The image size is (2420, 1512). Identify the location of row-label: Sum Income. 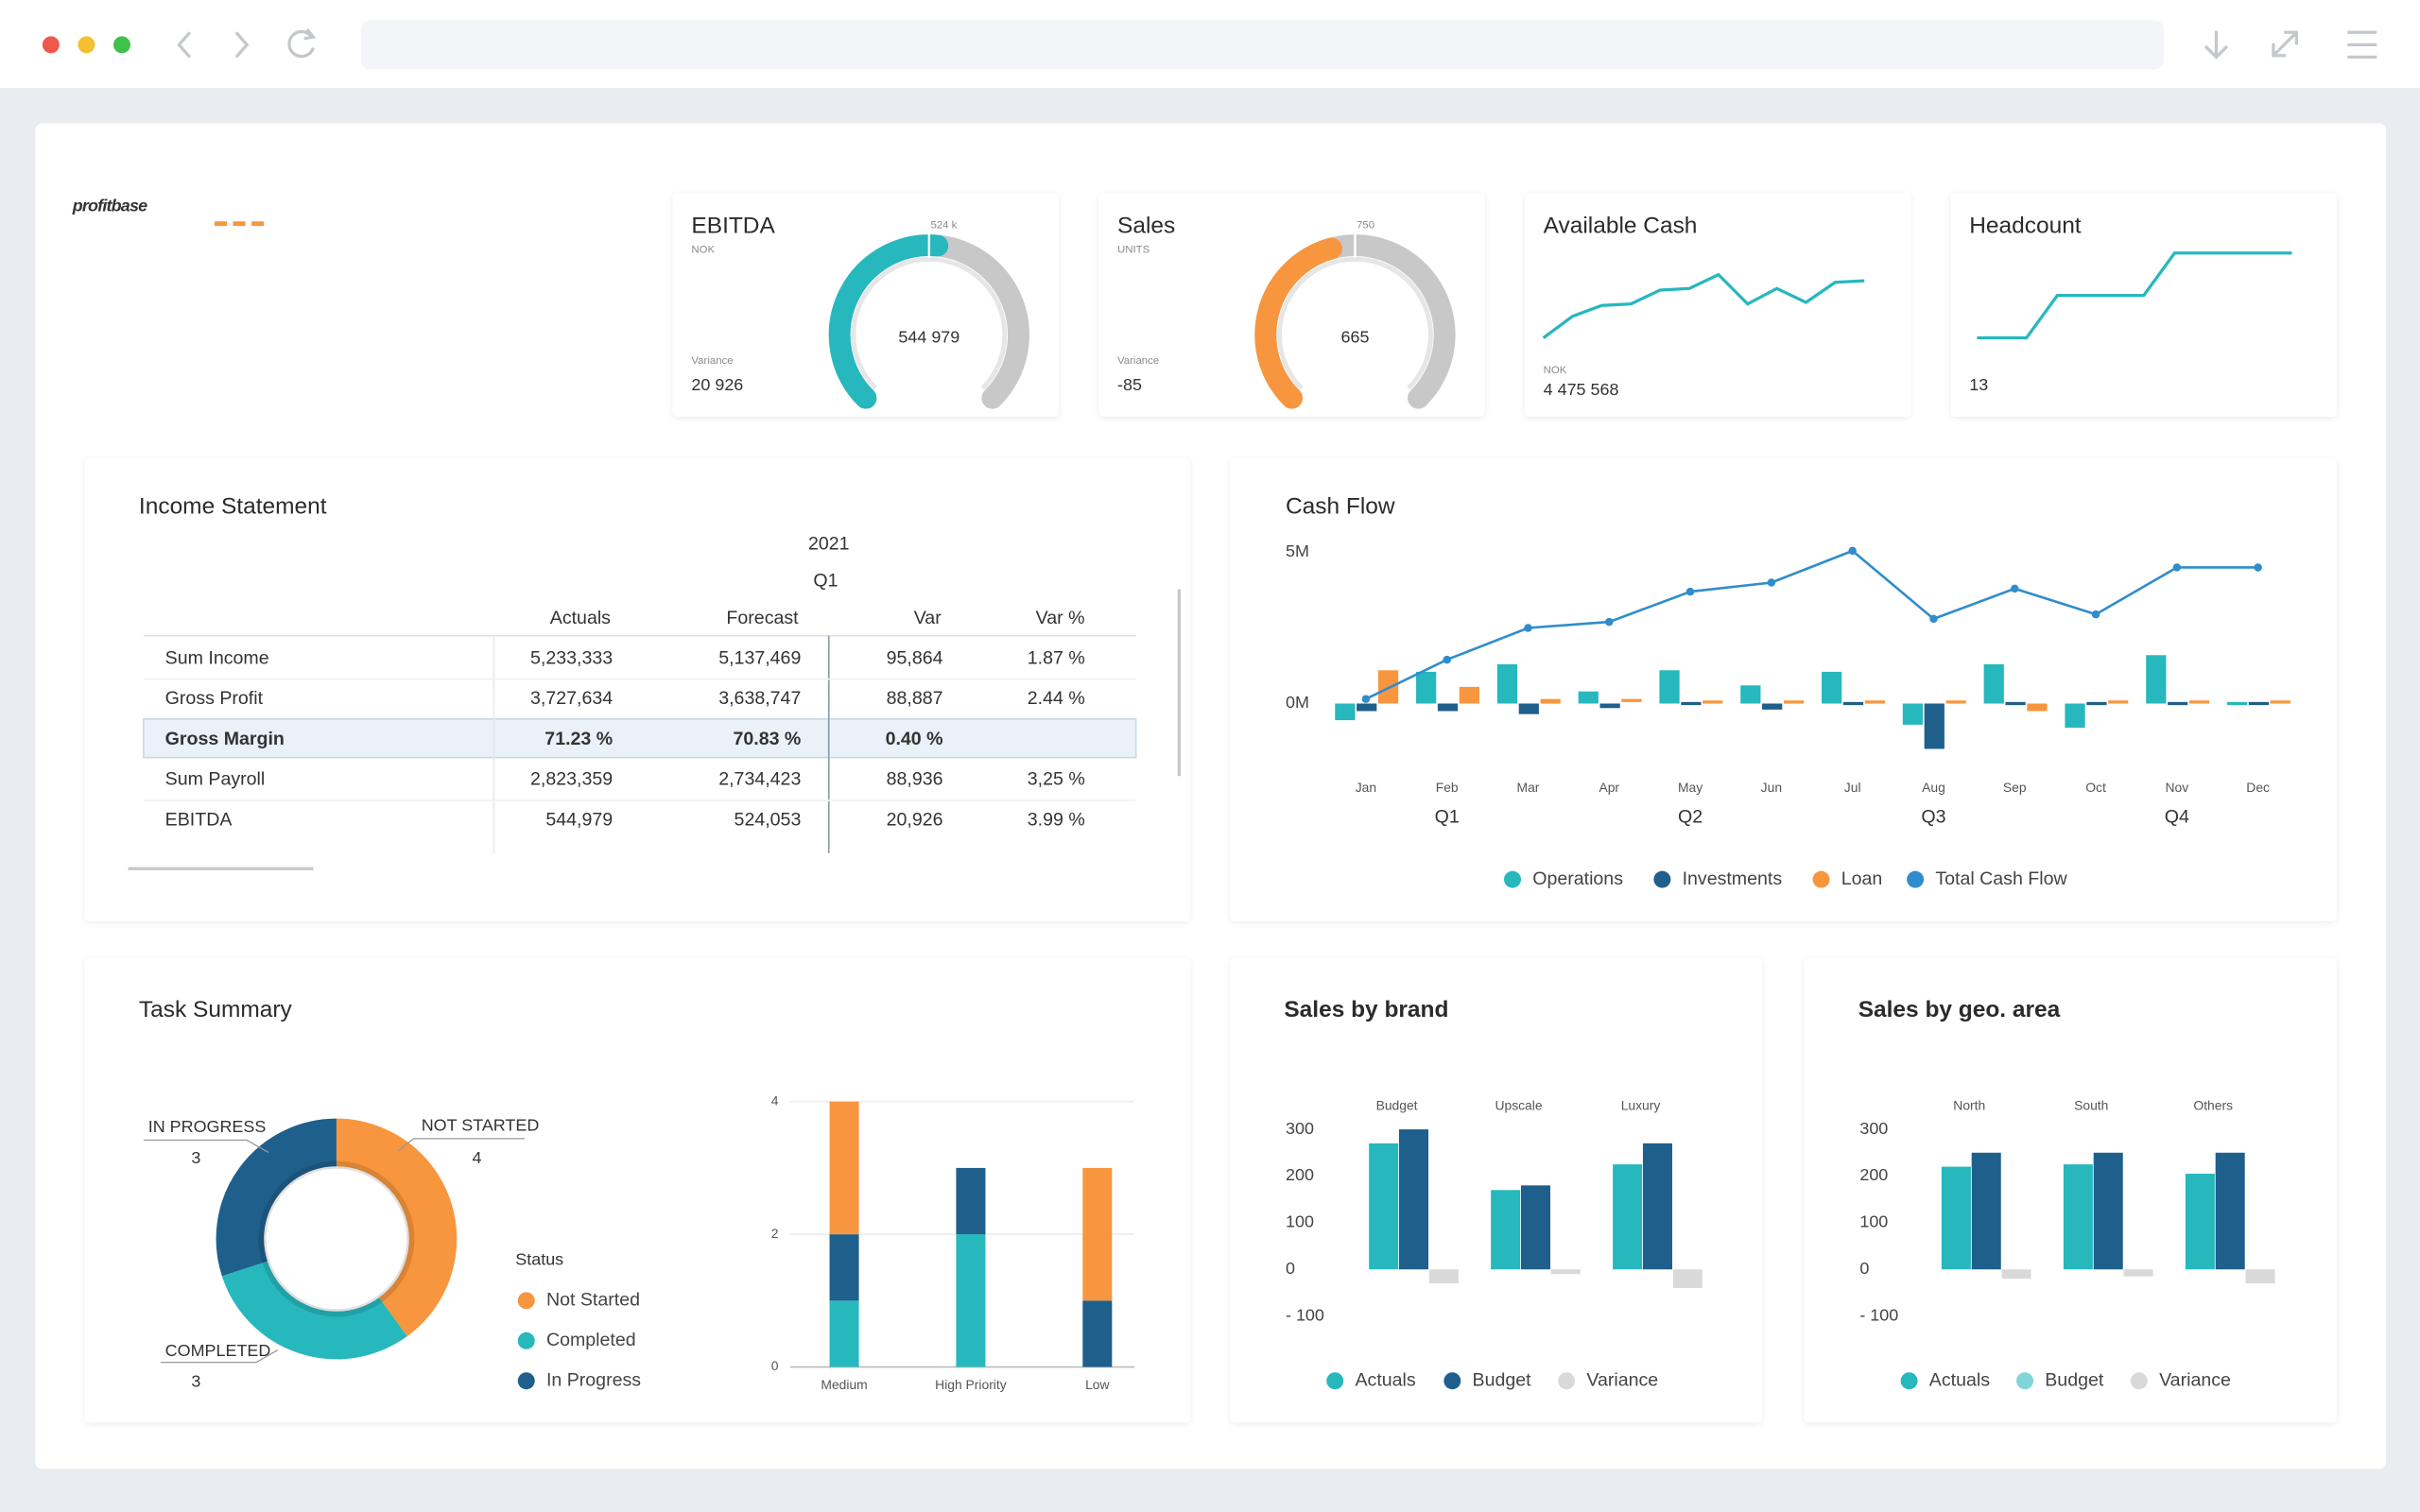
(217, 657).